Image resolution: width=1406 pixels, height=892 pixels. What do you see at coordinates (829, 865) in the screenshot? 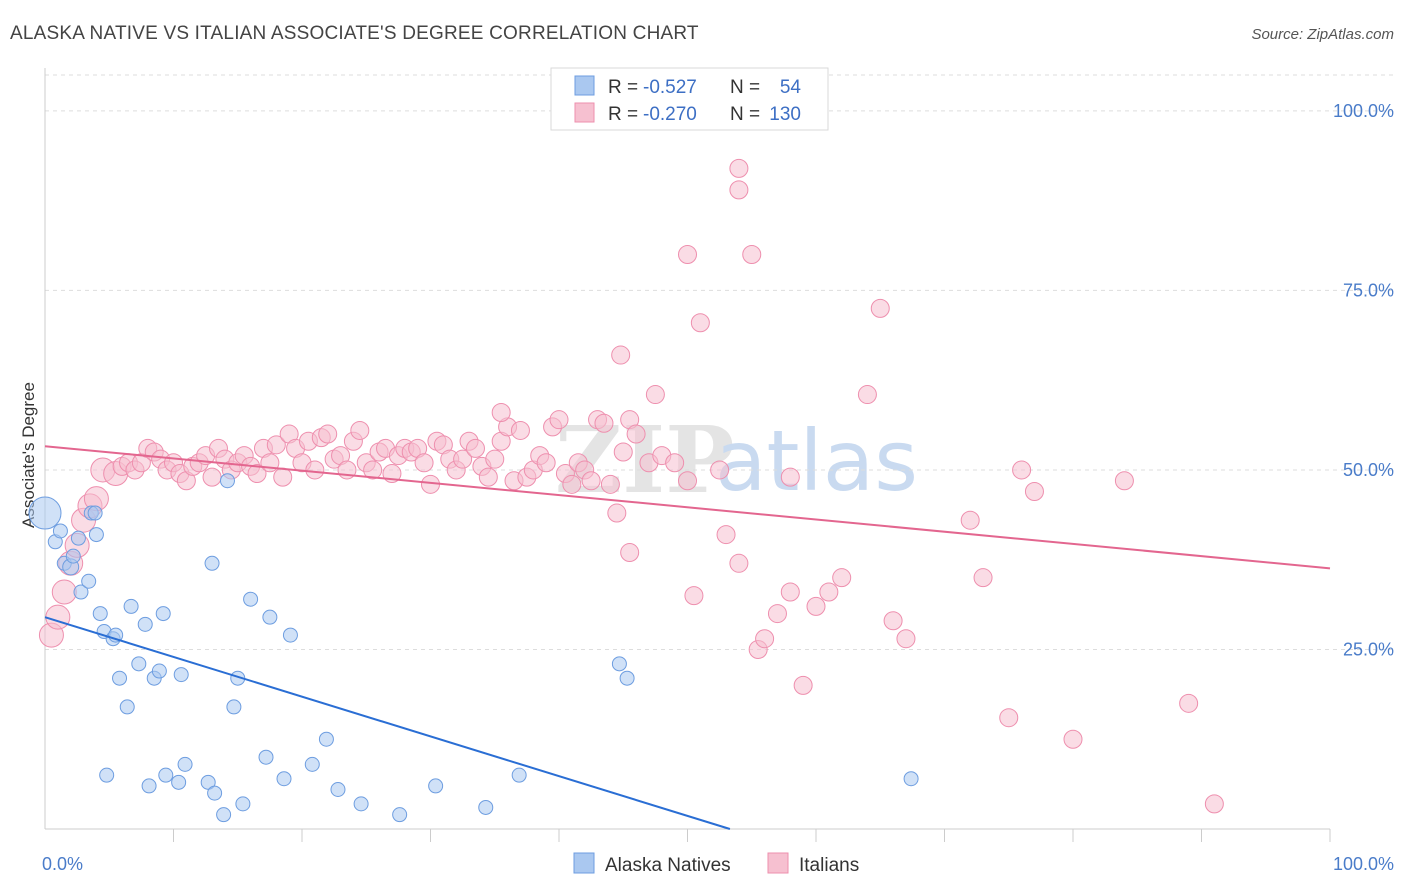
I see `bottom-legend-label-italians: Italians` at bounding box center [829, 865].